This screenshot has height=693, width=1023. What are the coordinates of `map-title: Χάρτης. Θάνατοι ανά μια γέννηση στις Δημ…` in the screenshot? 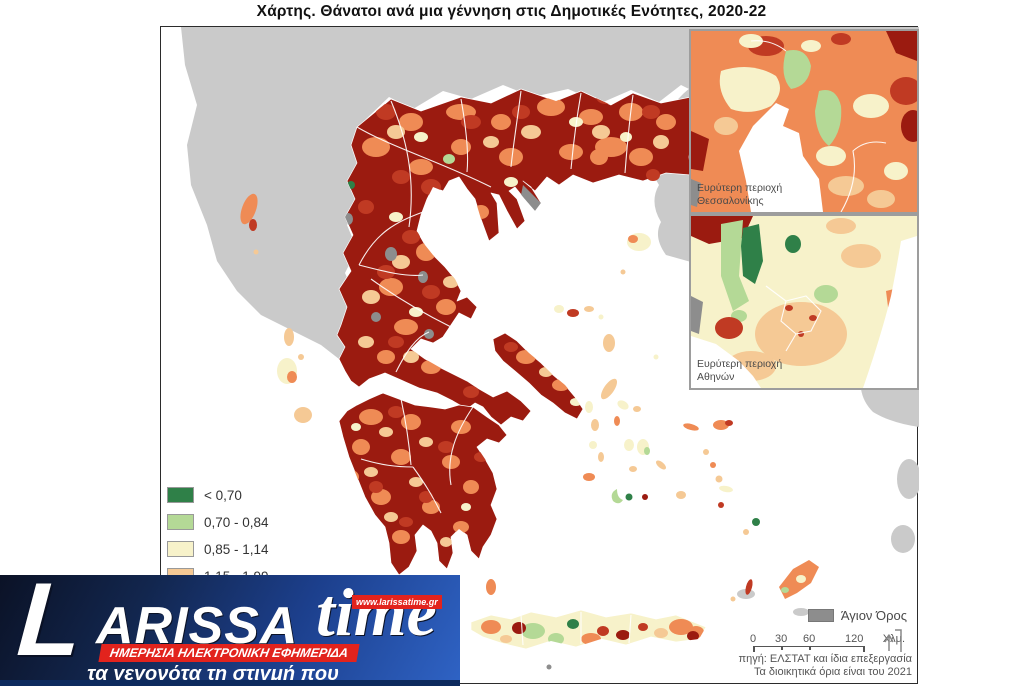 It's located at (511, 11).